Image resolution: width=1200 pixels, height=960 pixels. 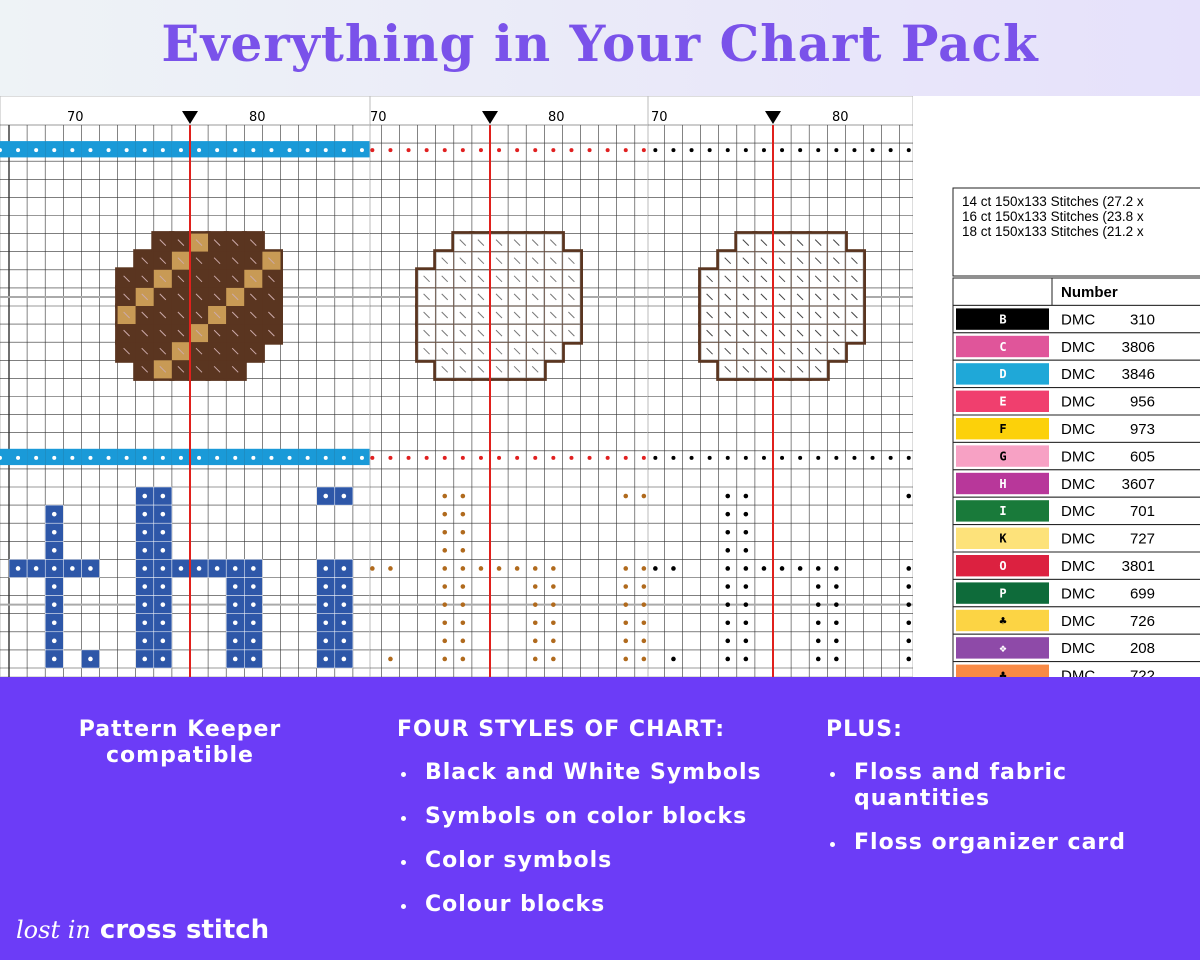 I want to click on band-cell, so click(x=4, y=149).